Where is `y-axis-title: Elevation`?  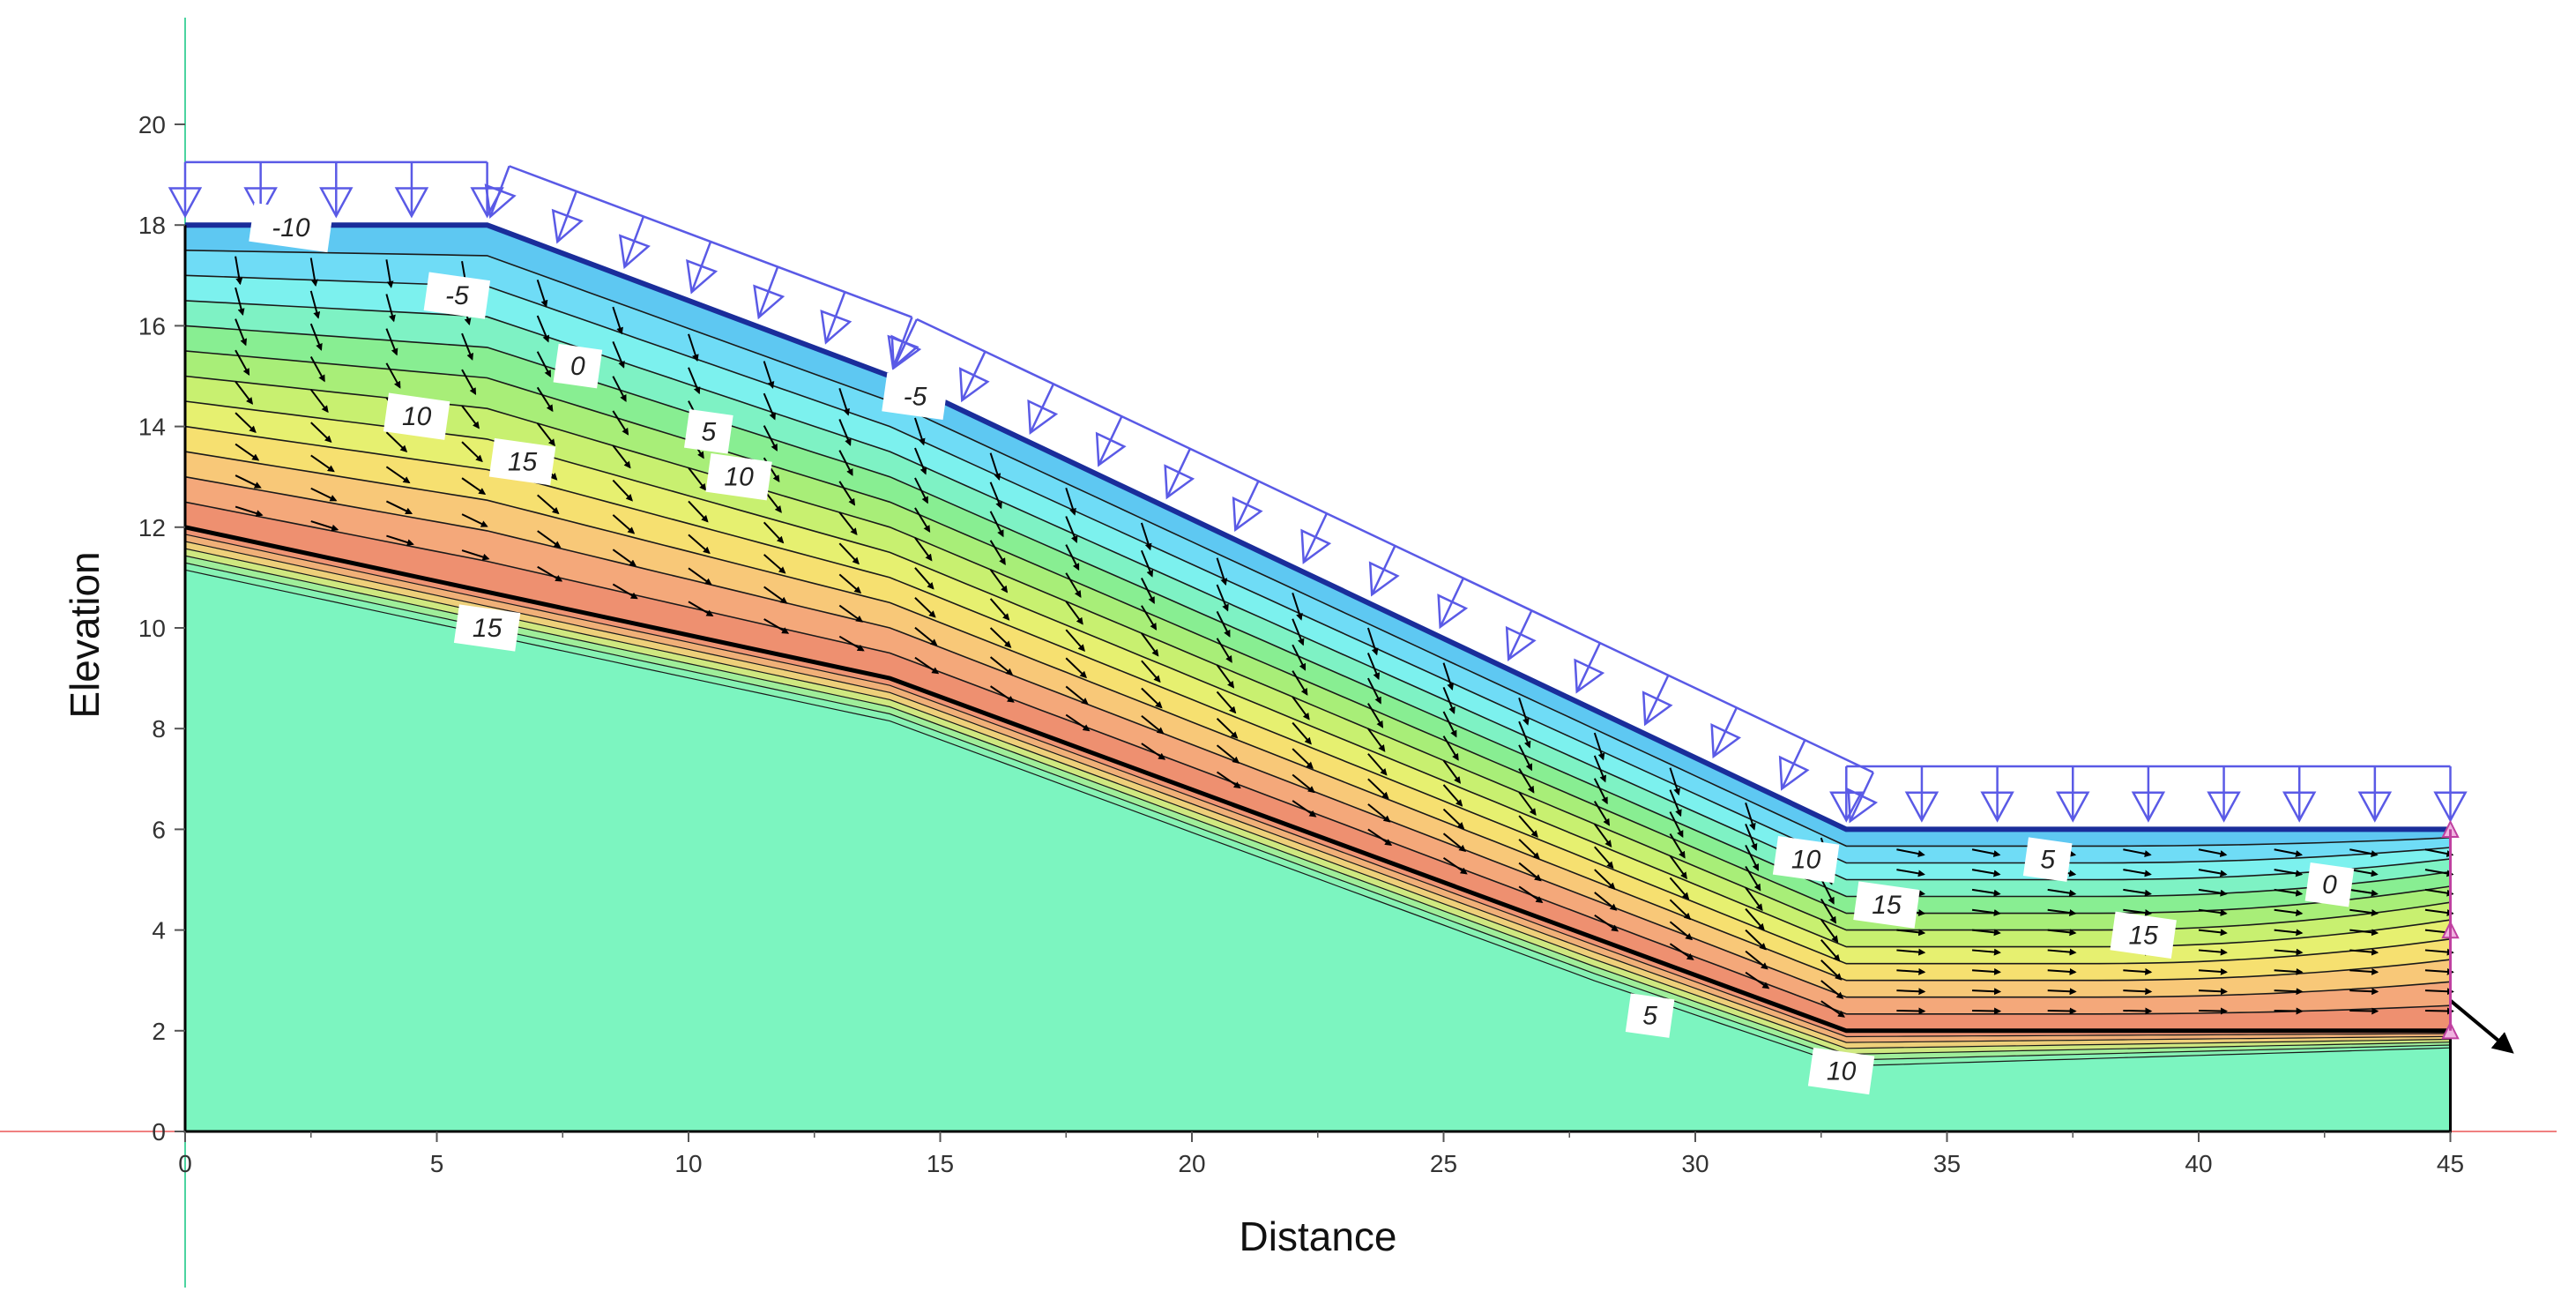 y-axis-title: Elevation is located at coordinates (85, 634).